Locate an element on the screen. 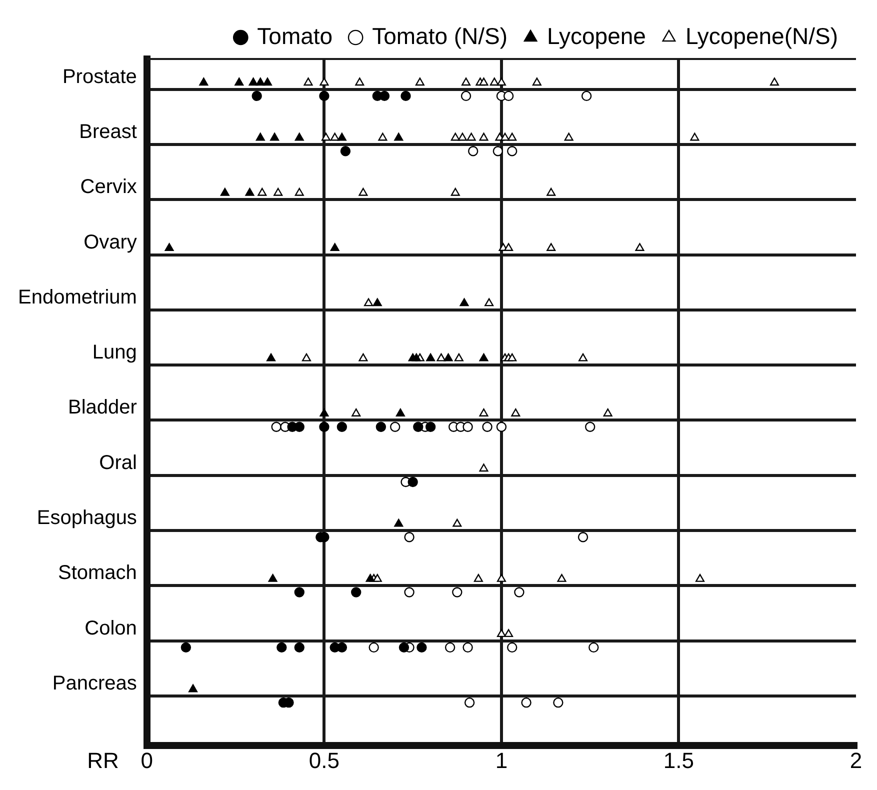  y-tick-label: Colon is located at coordinates (110, 628).